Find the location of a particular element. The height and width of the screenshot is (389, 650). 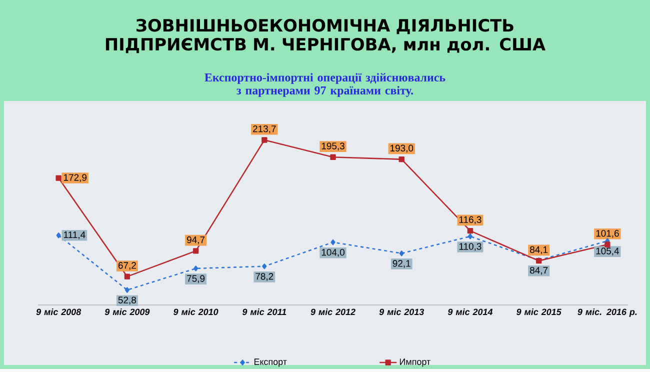

data-label: 52,8 is located at coordinates (127, 300).